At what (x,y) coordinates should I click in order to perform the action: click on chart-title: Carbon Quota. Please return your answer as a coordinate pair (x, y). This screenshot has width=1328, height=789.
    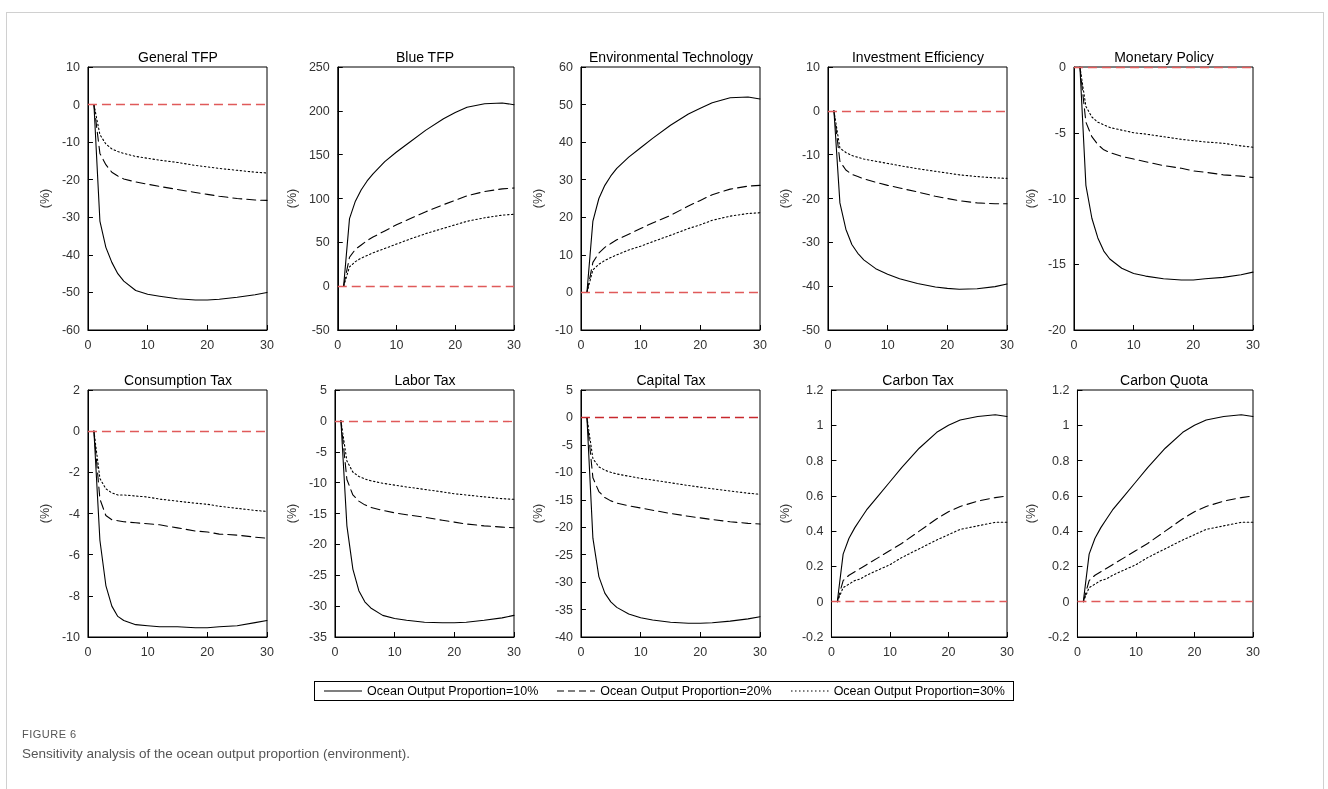
    Looking at the image, I should click on (1164, 380).